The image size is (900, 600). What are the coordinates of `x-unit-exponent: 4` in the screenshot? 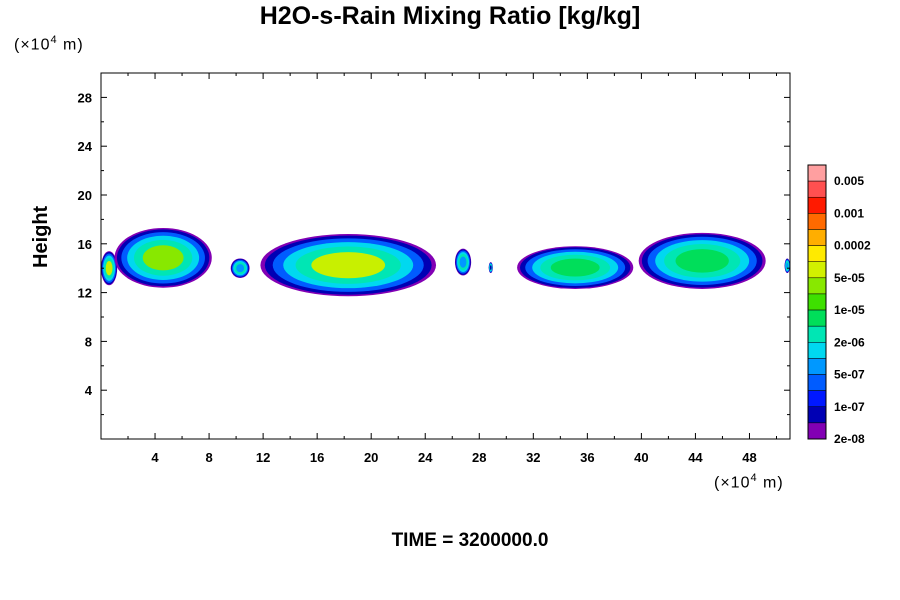 It's located at (754, 478).